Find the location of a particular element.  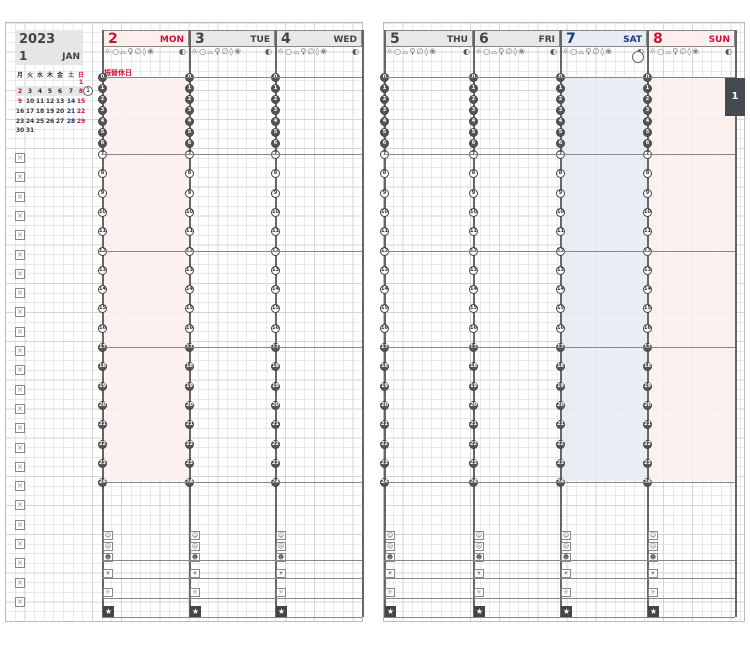

mini-calendar-date: 16 is located at coordinates (20, 111).